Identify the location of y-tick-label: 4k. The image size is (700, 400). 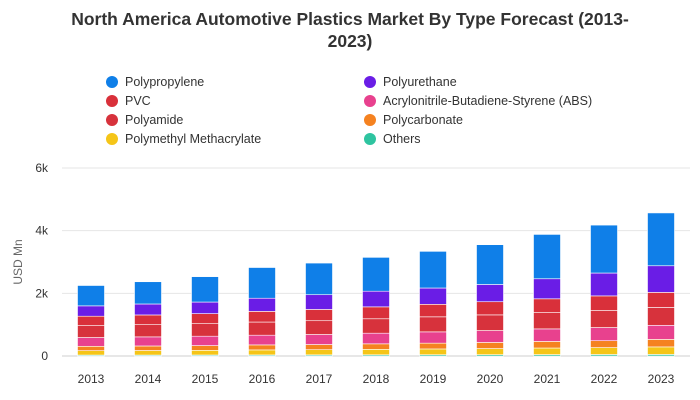
(42, 231).